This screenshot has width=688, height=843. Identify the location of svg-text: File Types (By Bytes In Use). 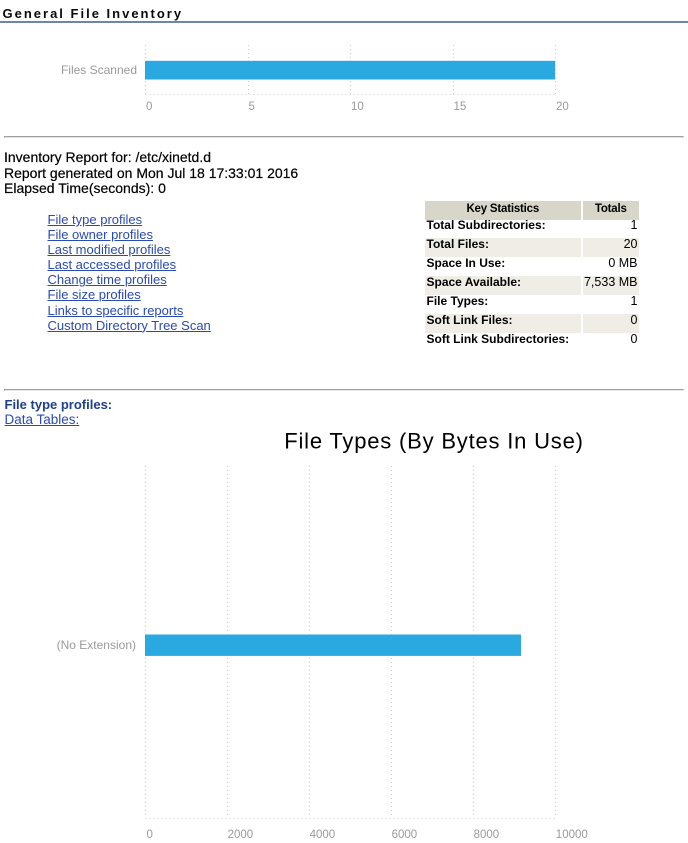
(434, 441).